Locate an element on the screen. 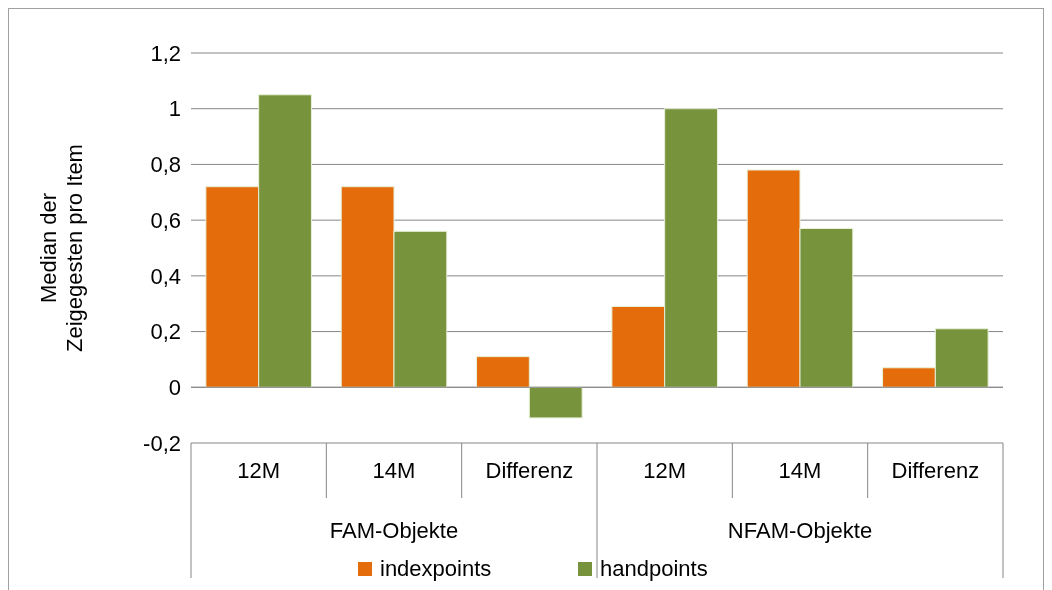 Image resolution: width=1052 pixels, height=590 pixels. legend-label: indexpoints is located at coordinates (436, 568).